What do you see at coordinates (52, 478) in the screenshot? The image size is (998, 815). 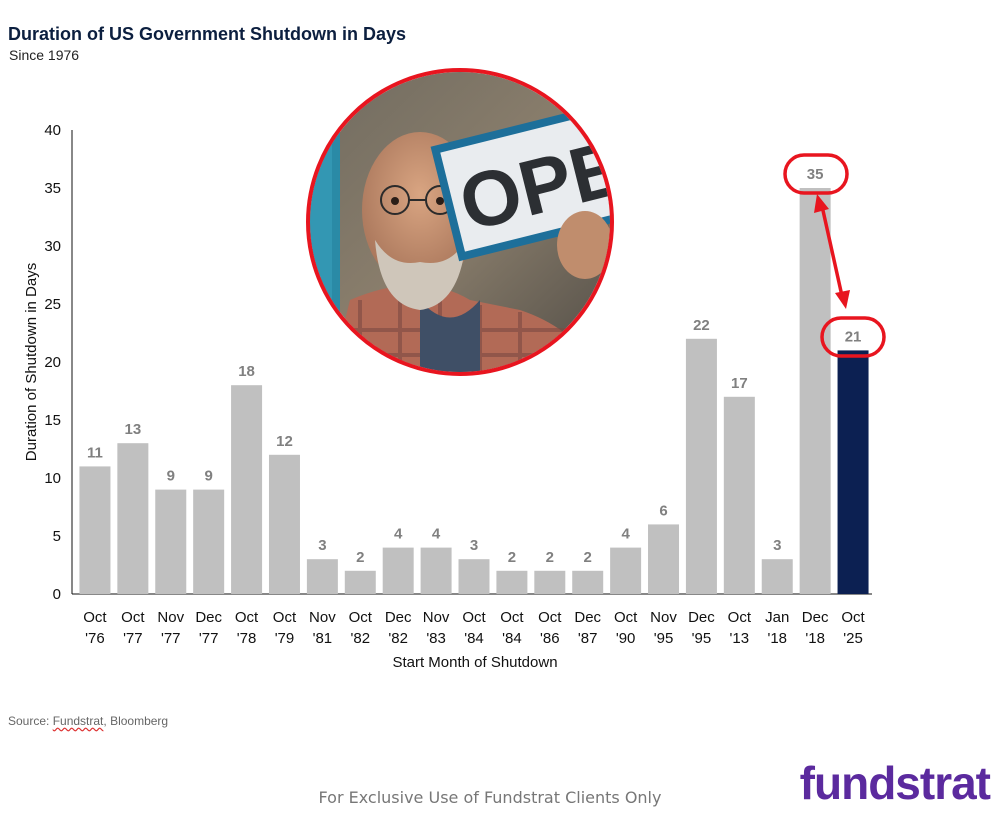 I see `y-tick-label: 10` at bounding box center [52, 478].